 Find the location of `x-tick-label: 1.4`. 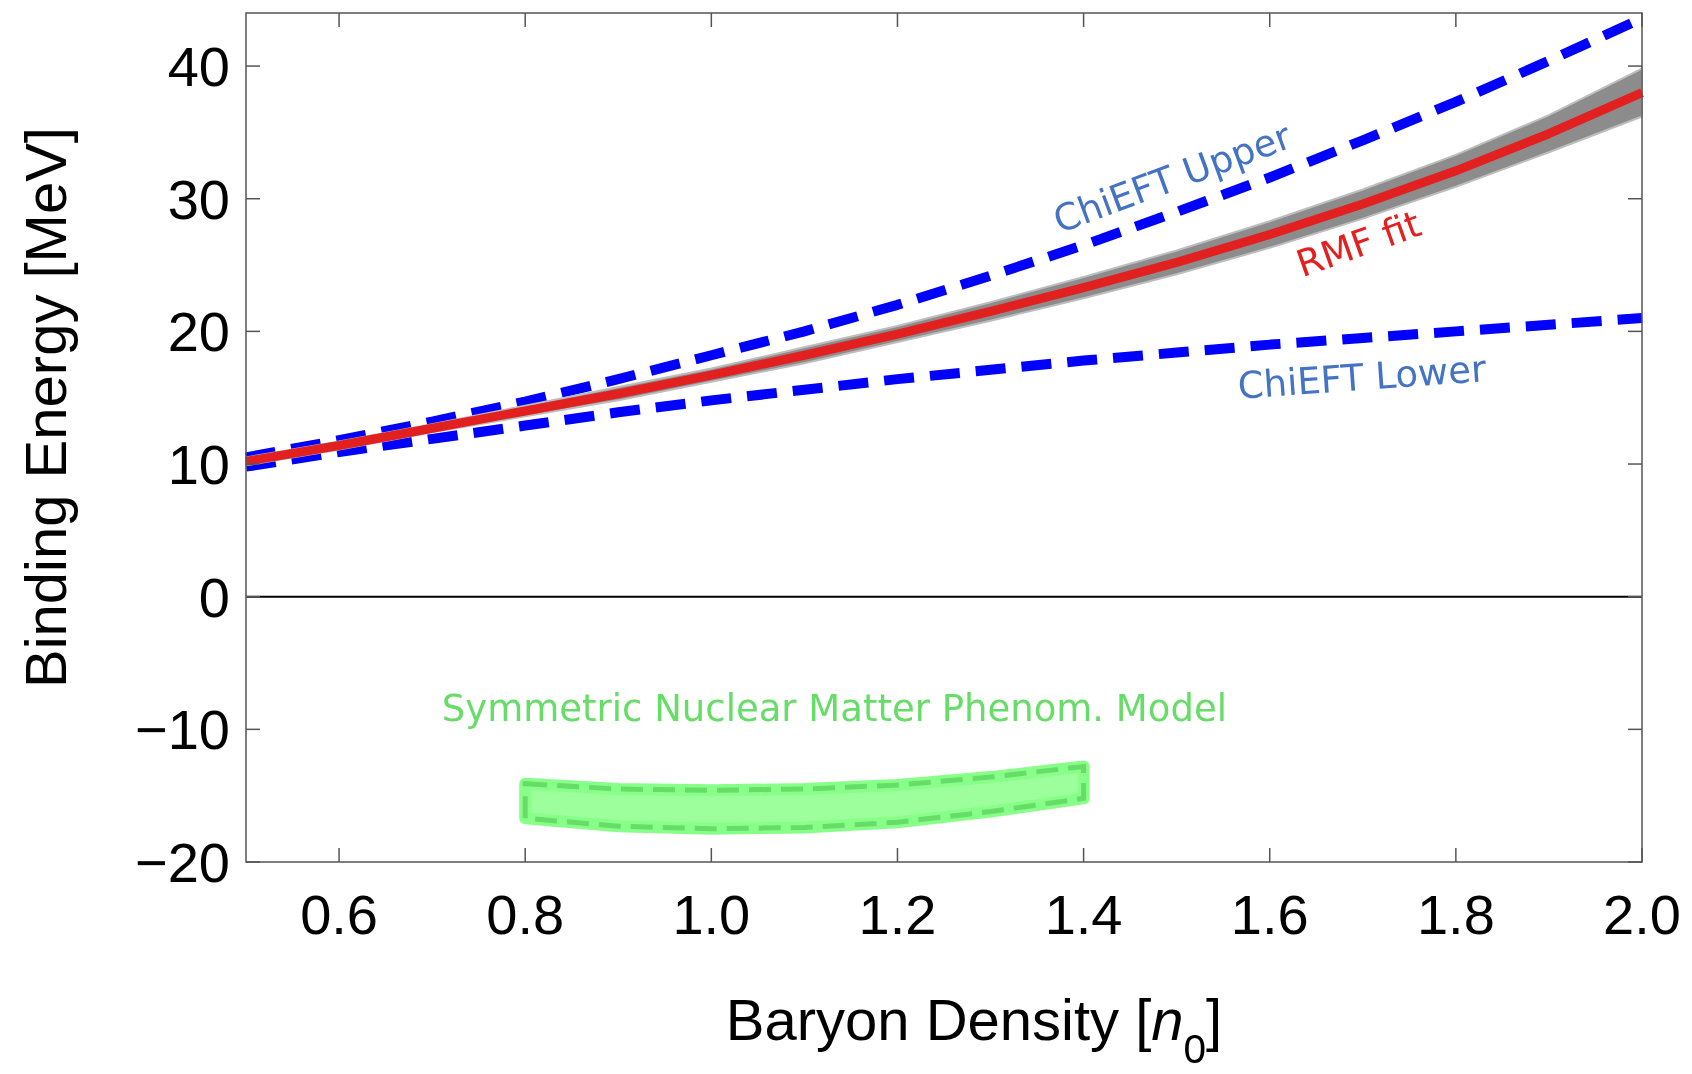

x-tick-label: 1.4 is located at coordinates (1083, 914).